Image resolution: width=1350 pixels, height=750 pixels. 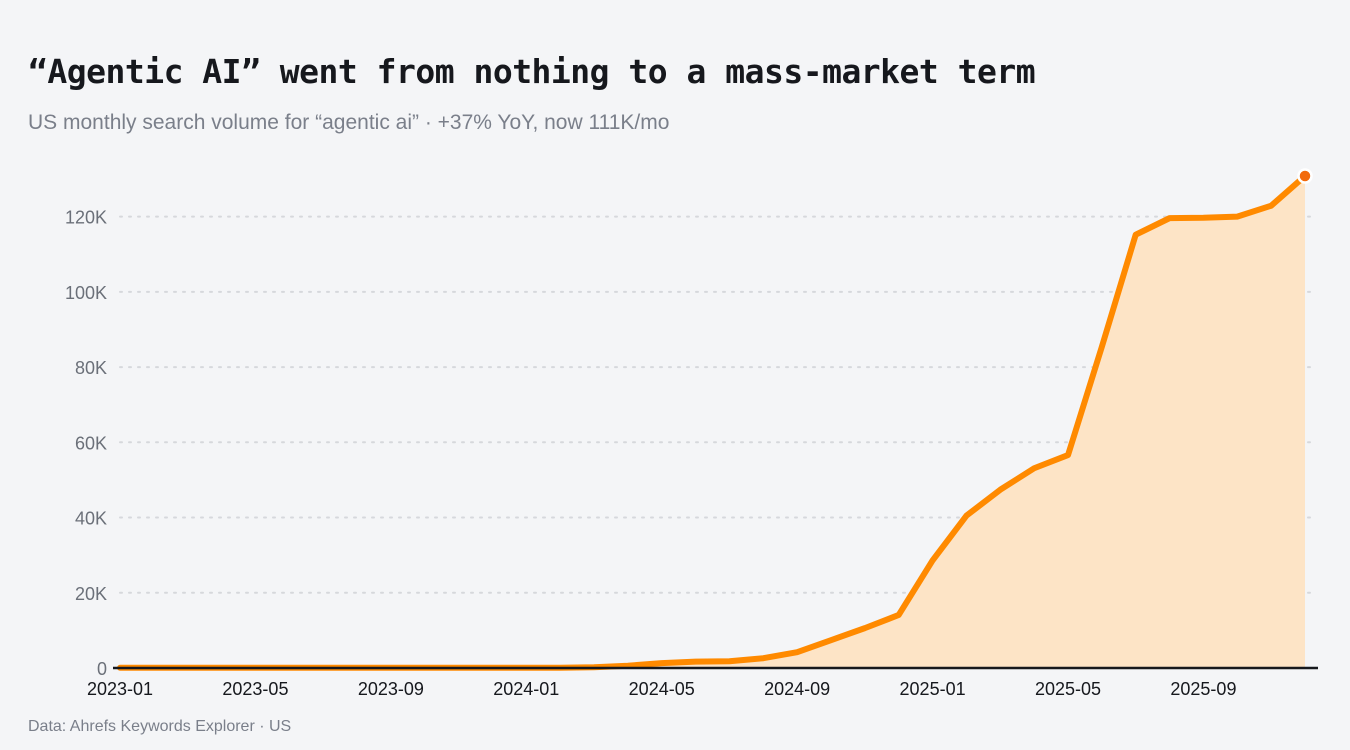 I want to click on y-tick-label: 100K, so click(x=86, y=293).